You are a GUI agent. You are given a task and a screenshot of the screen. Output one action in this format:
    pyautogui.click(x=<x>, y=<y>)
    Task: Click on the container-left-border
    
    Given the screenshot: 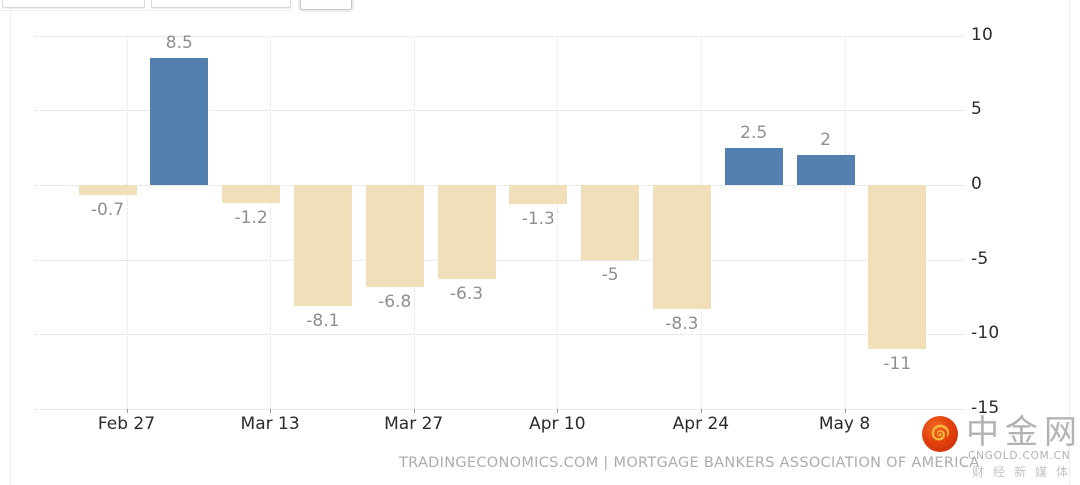 What is the action you would take?
    pyautogui.click(x=10, y=242)
    